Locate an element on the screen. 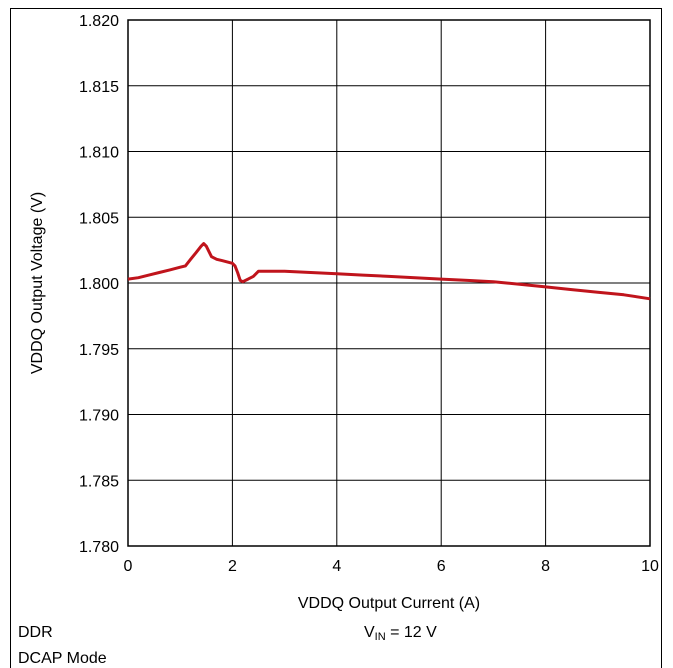 The image size is (673, 668). x-tick-label: 6 is located at coordinates (441, 566).